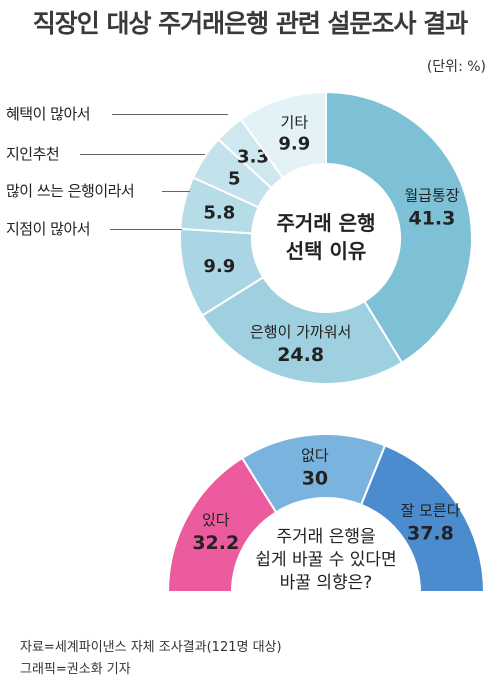 This screenshot has width=500, height=686. Describe the element at coordinates (326, 223) in the screenshot. I see `center-label-line-0: 주거래 은행` at that location.